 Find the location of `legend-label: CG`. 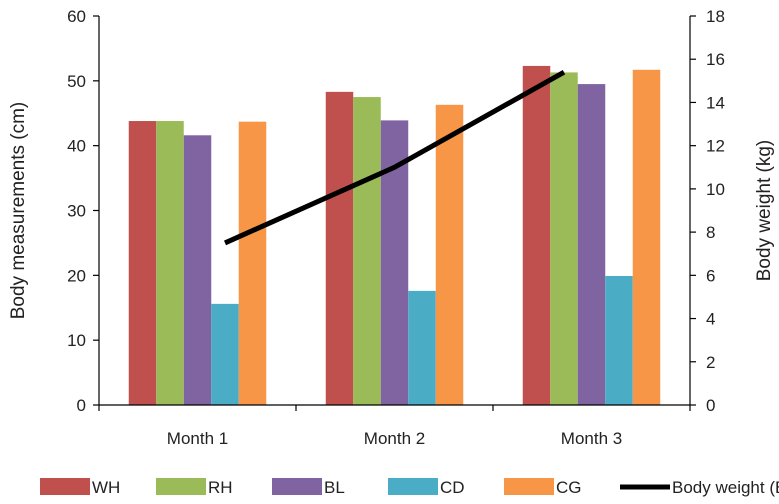

legend-label: CG is located at coordinates (569, 487).